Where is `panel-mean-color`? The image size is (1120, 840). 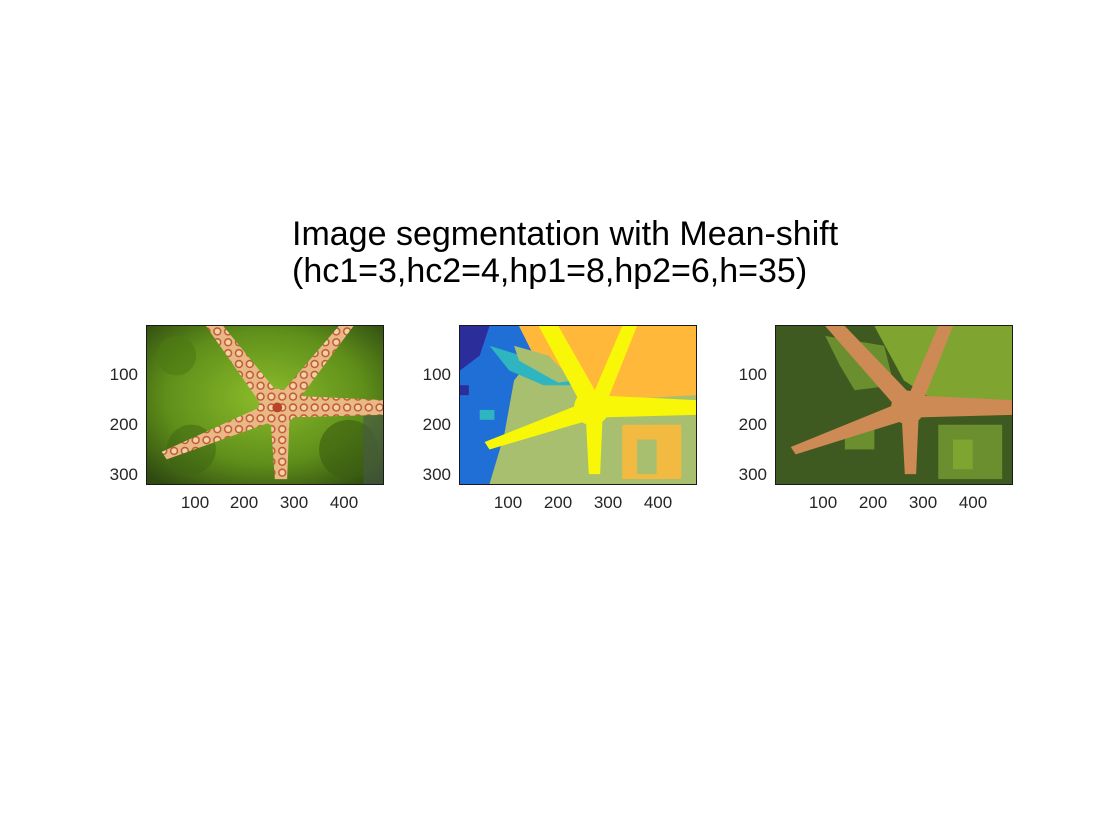 panel-mean-color is located at coordinates (894, 405).